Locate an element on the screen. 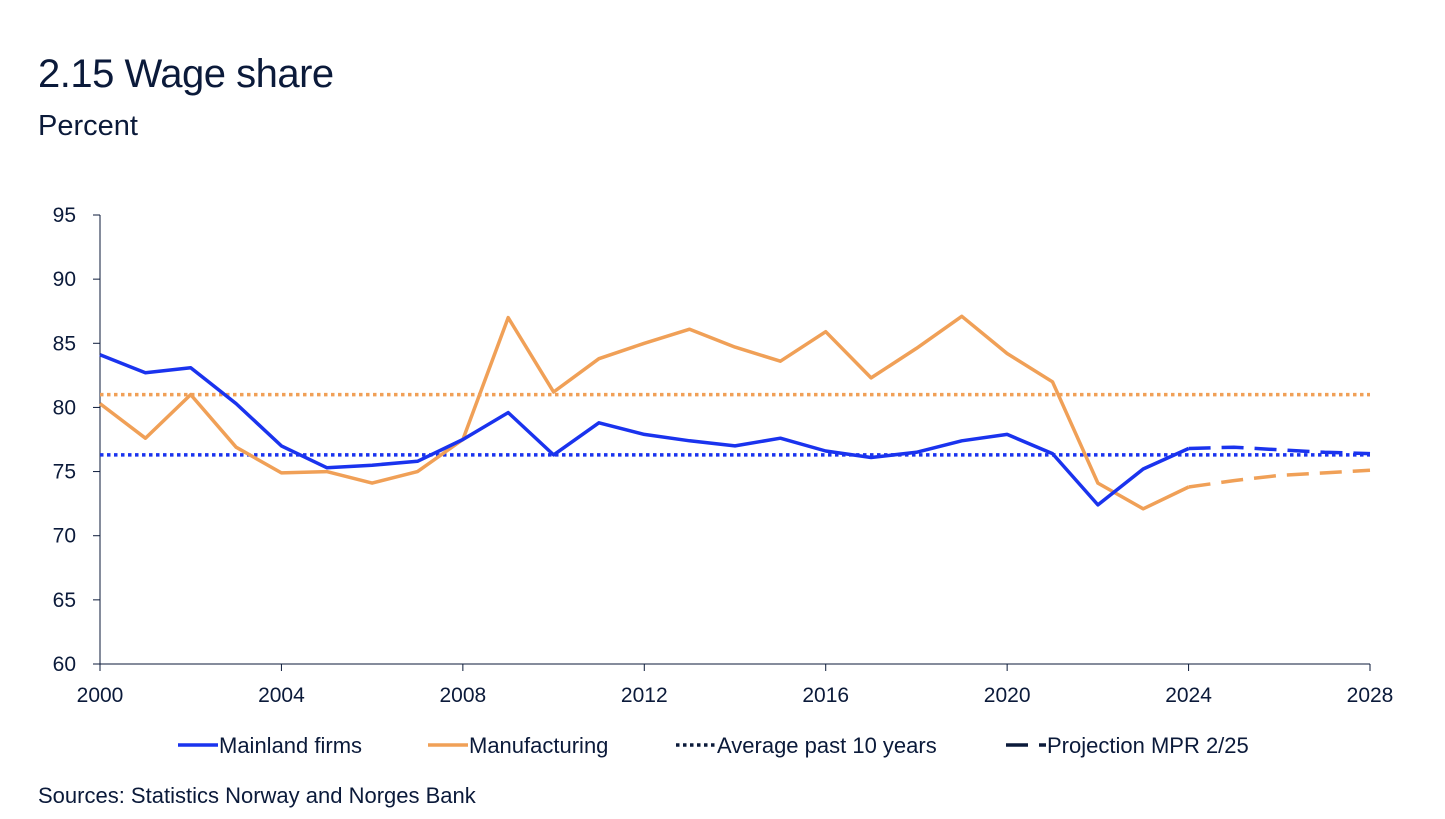 The width and height of the screenshot is (1445, 819). series-mainland is located at coordinates (644, 430).